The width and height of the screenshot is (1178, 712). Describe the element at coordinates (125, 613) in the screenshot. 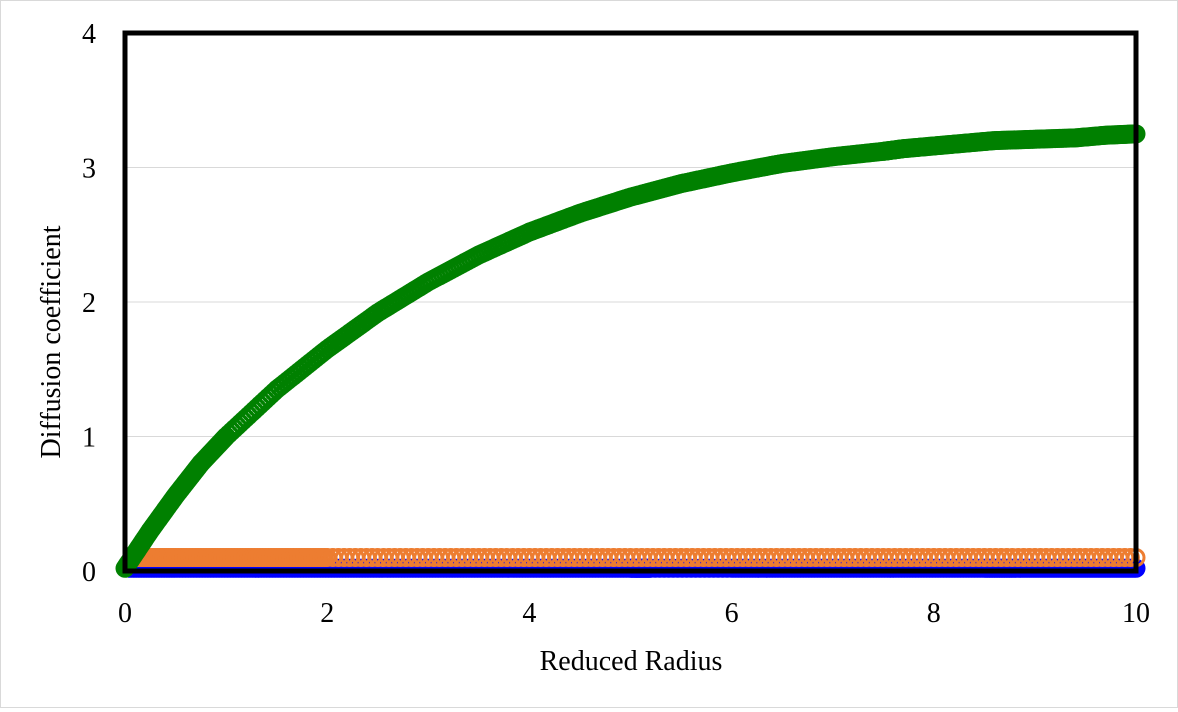

I see `x-tick-label: 0` at that location.